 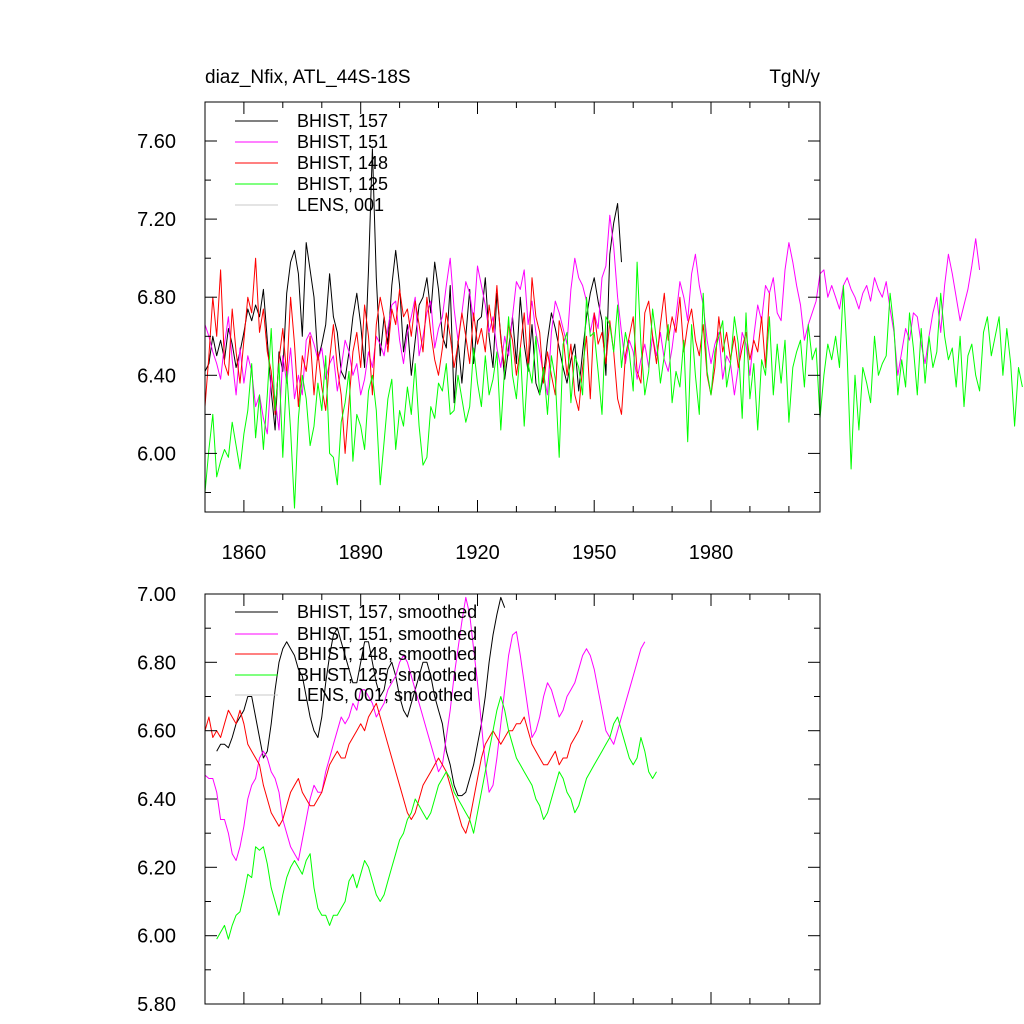 What do you see at coordinates (156, 220) in the screenshot?
I see `y-tick-label: 7.20` at bounding box center [156, 220].